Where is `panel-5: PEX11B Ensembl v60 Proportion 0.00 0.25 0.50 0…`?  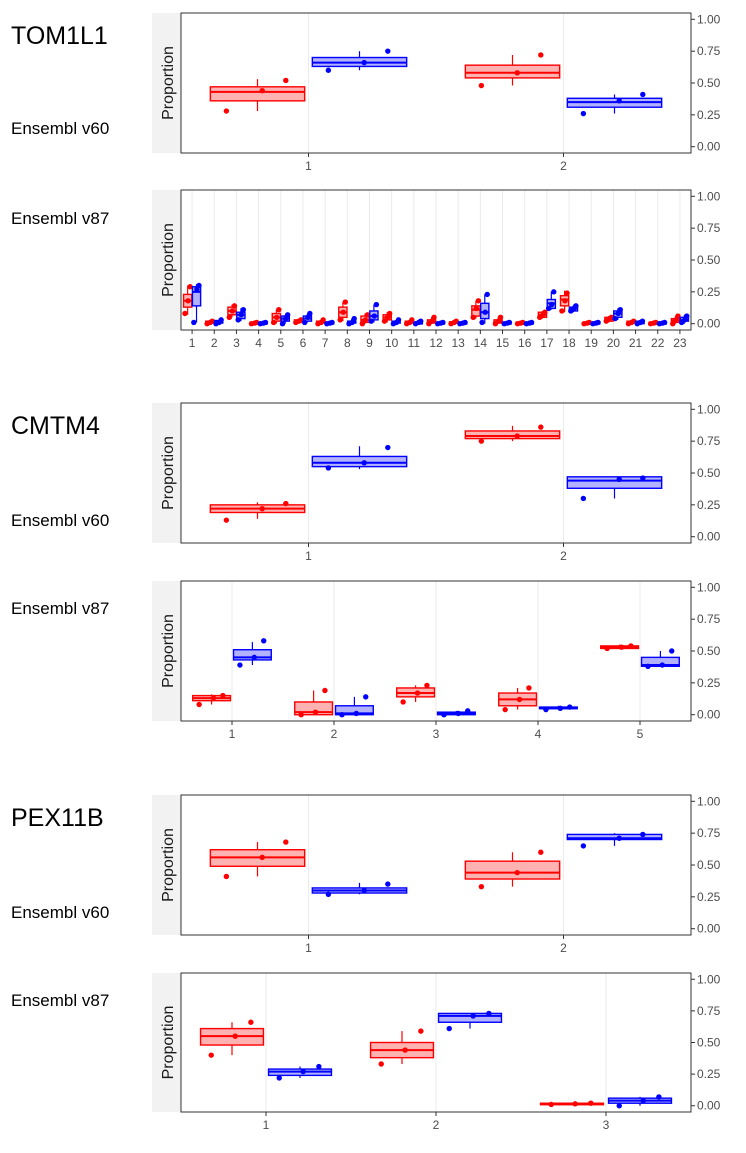
panel-5: PEX11B Ensembl v60 Proportion 0.00 0.25 0.50 0… is located at coordinates (366, 874).